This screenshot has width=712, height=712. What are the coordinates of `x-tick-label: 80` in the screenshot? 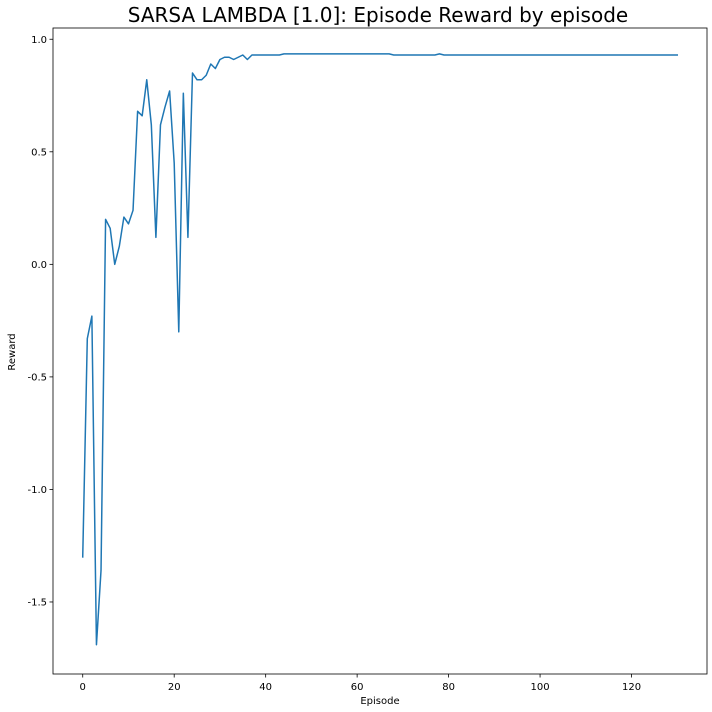 It's located at (448, 687).